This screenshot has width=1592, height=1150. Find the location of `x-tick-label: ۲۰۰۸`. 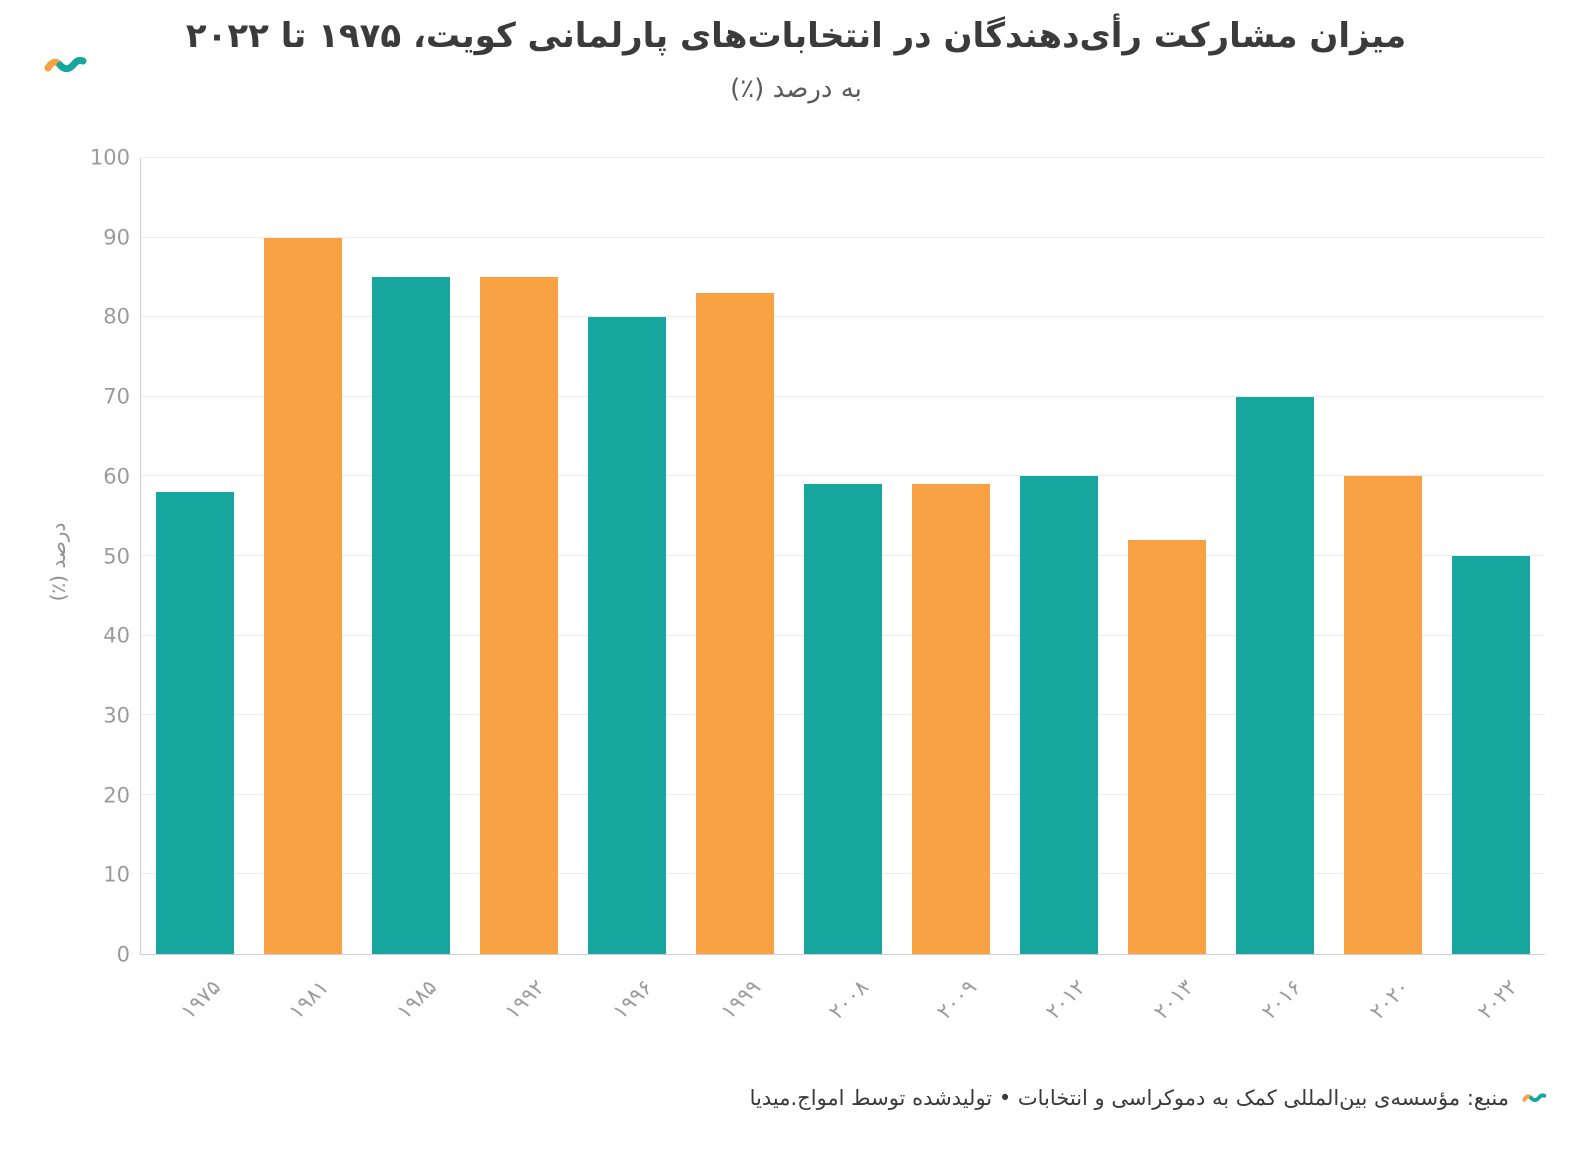

x-tick-label: ۲۰۰۸ is located at coordinates (849, 999).